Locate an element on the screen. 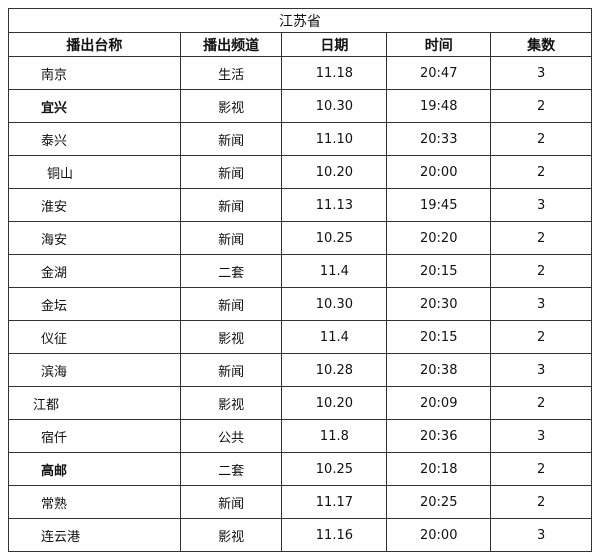 This screenshot has width=600, height=557. time-cell: 20:38 is located at coordinates (439, 370).